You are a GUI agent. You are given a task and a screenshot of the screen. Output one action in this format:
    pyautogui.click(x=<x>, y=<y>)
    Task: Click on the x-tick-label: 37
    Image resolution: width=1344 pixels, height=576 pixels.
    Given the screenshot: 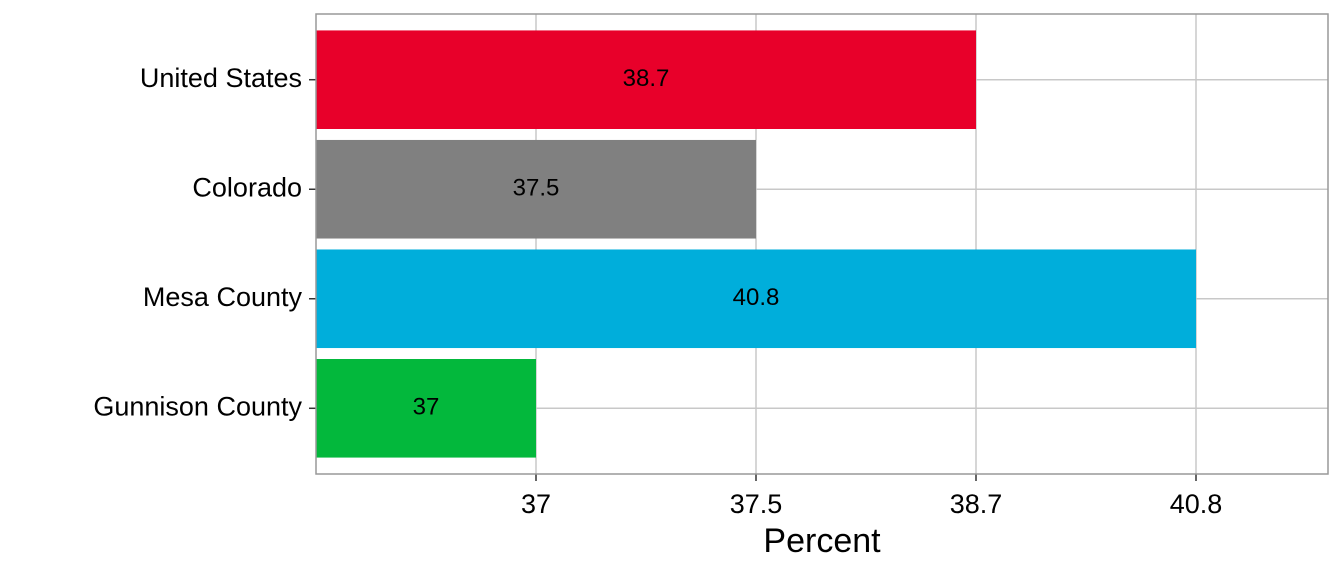 What is the action you would take?
    pyautogui.click(x=536, y=504)
    